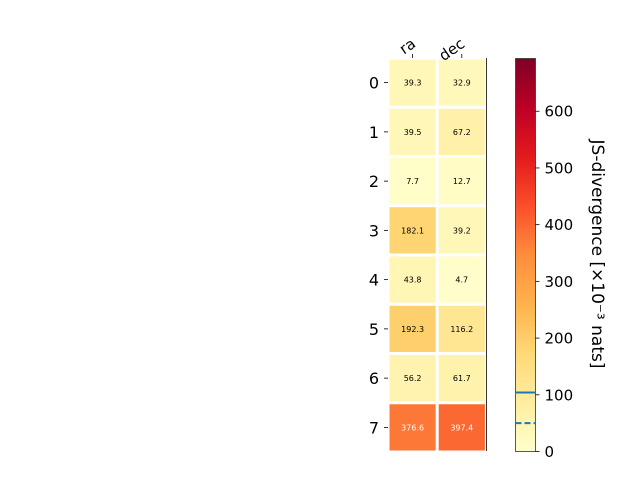  Describe the element at coordinates (559, 282) in the screenshot. I see `colorbar-tick-label: 300` at that location.